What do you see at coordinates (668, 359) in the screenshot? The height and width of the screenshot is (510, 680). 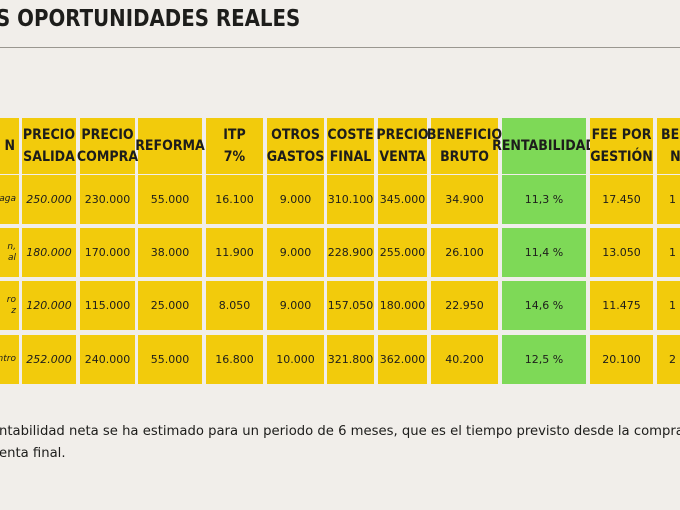 I see `cell-beneficio-neto: 2` at bounding box center [668, 359].